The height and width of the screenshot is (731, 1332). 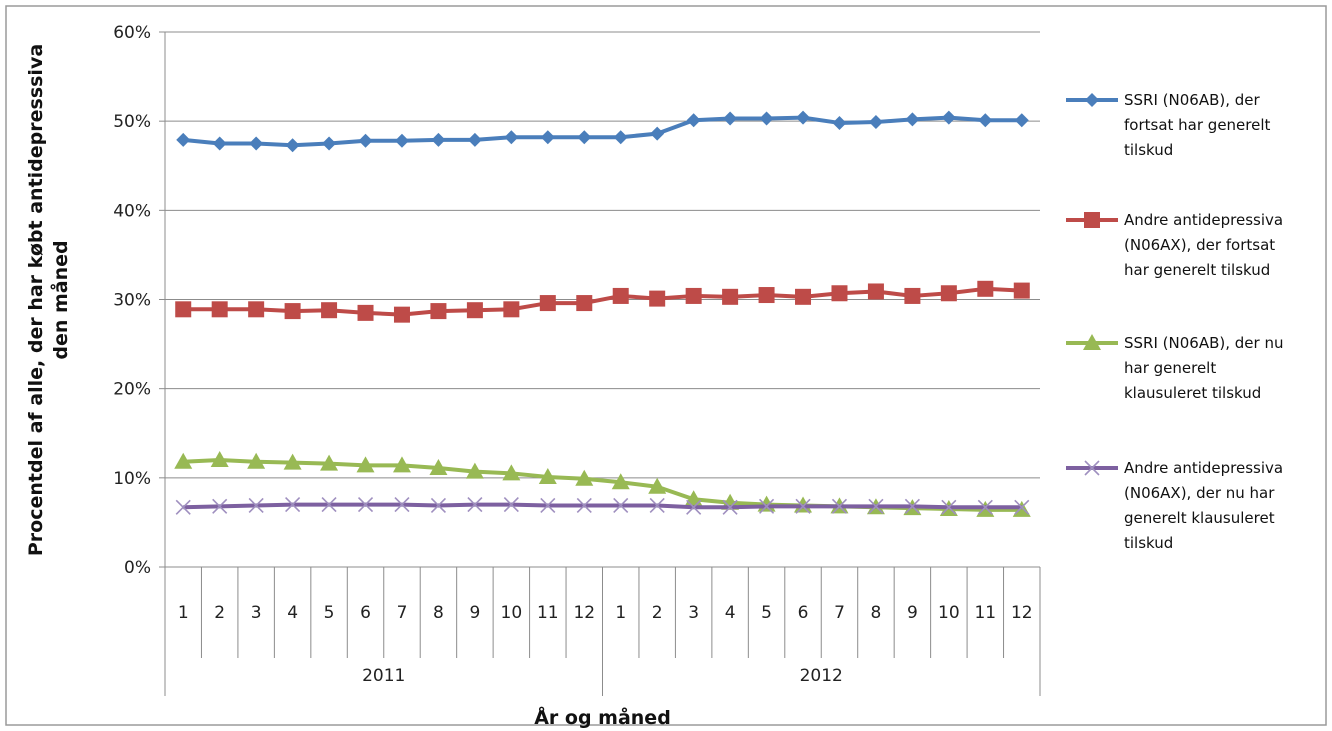 I want to click on x-tick-label: 8, so click(x=438, y=613).